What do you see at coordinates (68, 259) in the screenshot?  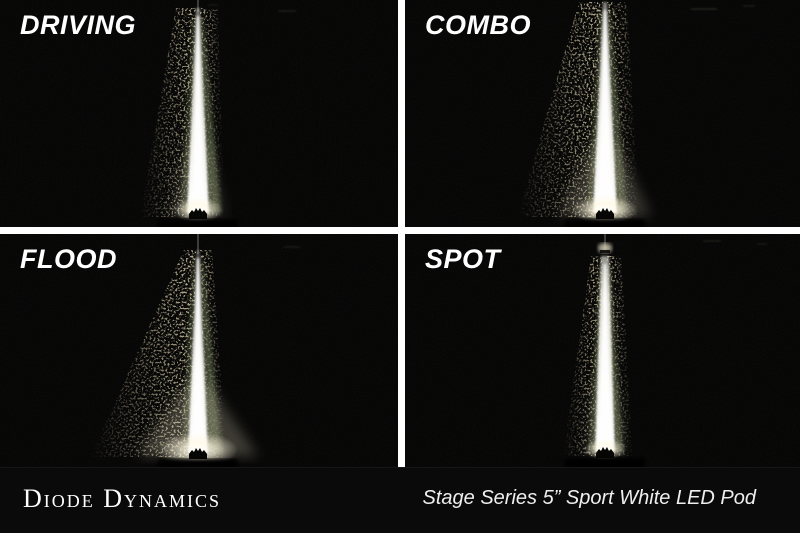 I see `panel-label-flood: FLOOD` at bounding box center [68, 259].